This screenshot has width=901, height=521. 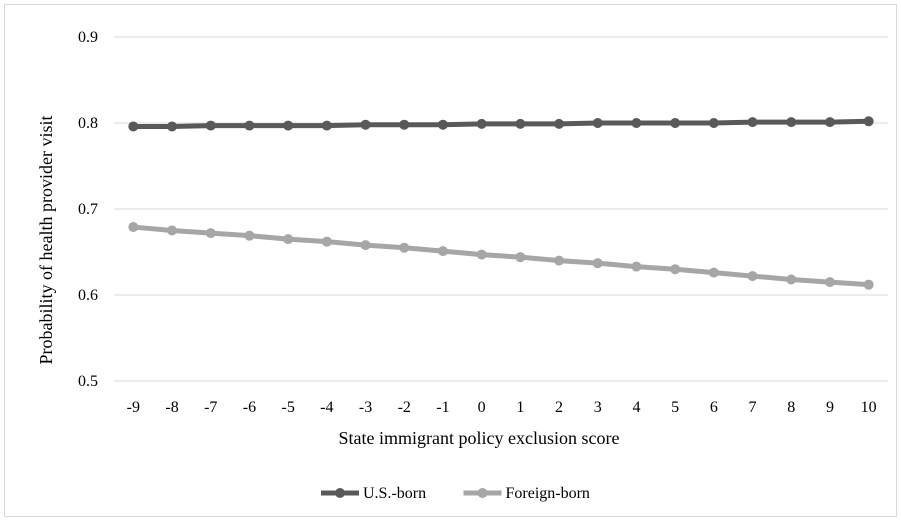 I want to click on series-foreign-born, so click(x=501, y=256).